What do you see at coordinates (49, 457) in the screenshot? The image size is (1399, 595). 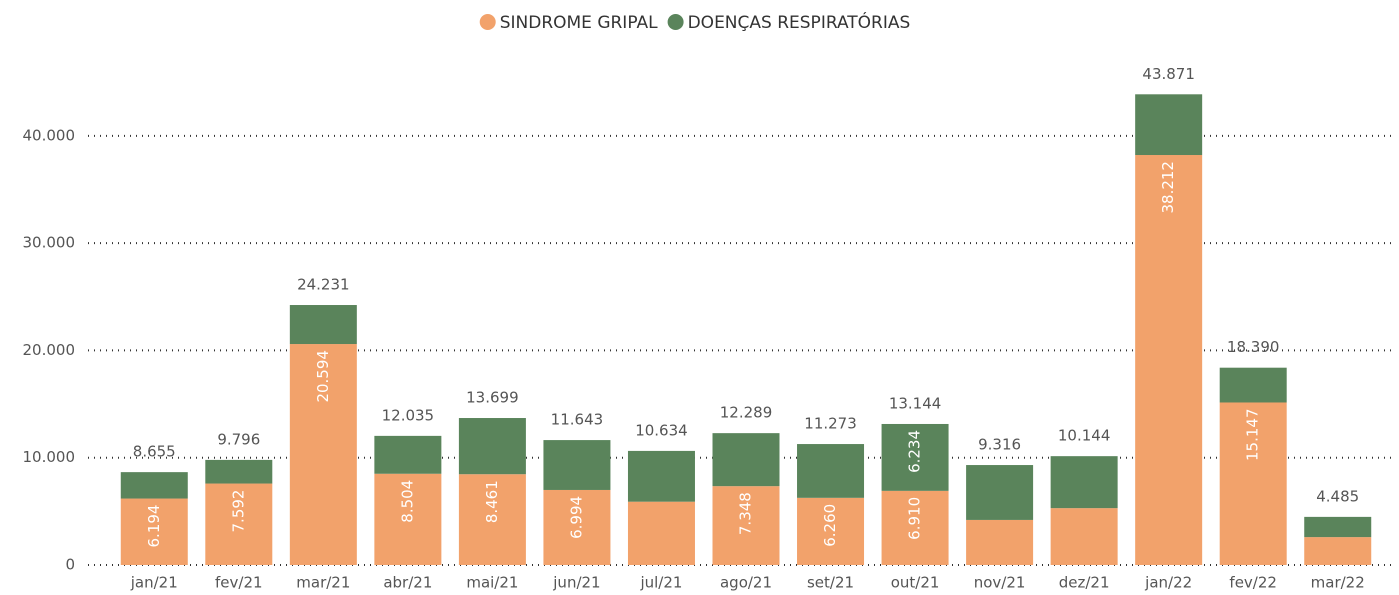 I see `y-tick-label: 10.000` at bounding box center [49, 457].